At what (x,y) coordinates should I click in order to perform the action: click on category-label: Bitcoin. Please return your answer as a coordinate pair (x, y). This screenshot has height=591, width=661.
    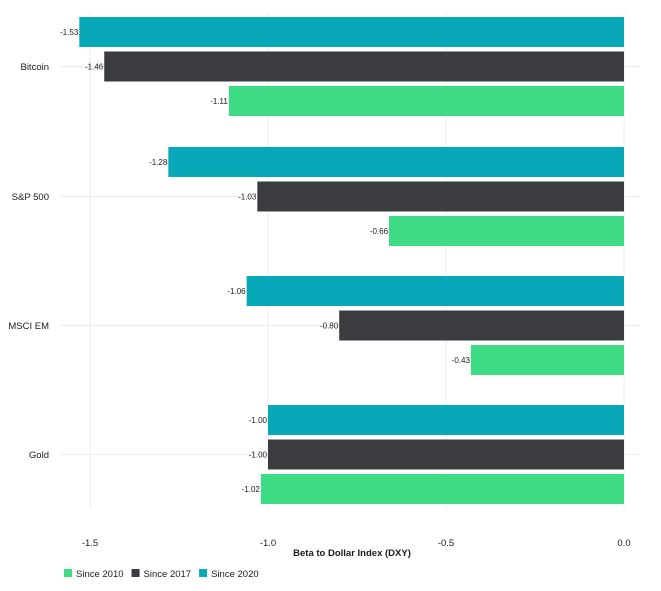
    Looking at the image, I should click on (34, 67).